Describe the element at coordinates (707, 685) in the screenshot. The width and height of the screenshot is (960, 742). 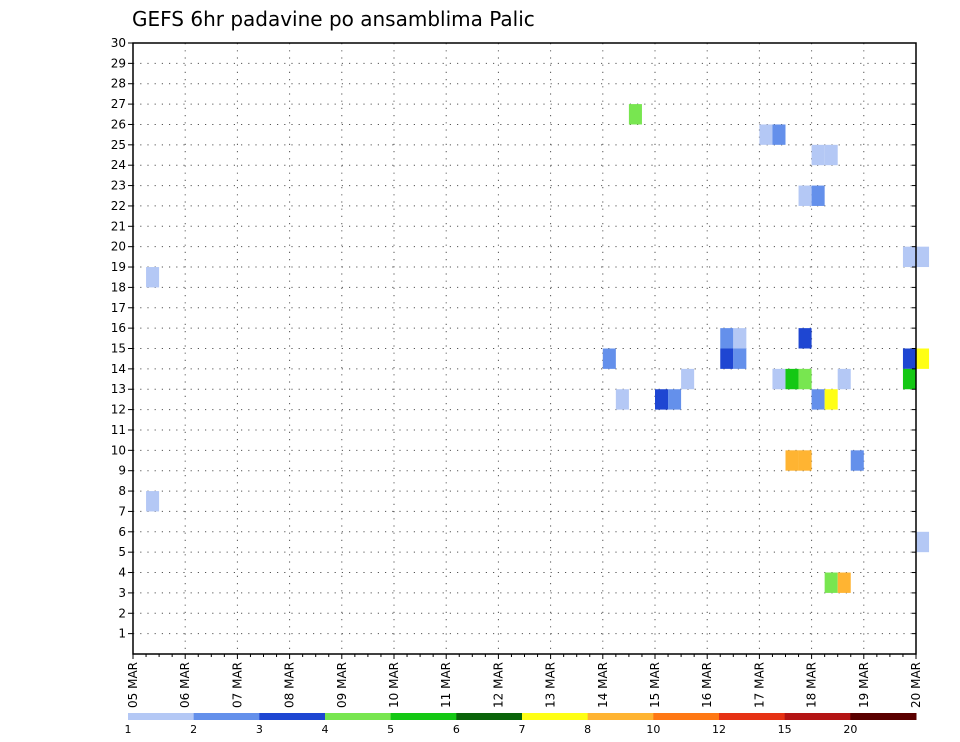
I see `x-tick-label: 16 MAR` at that location.